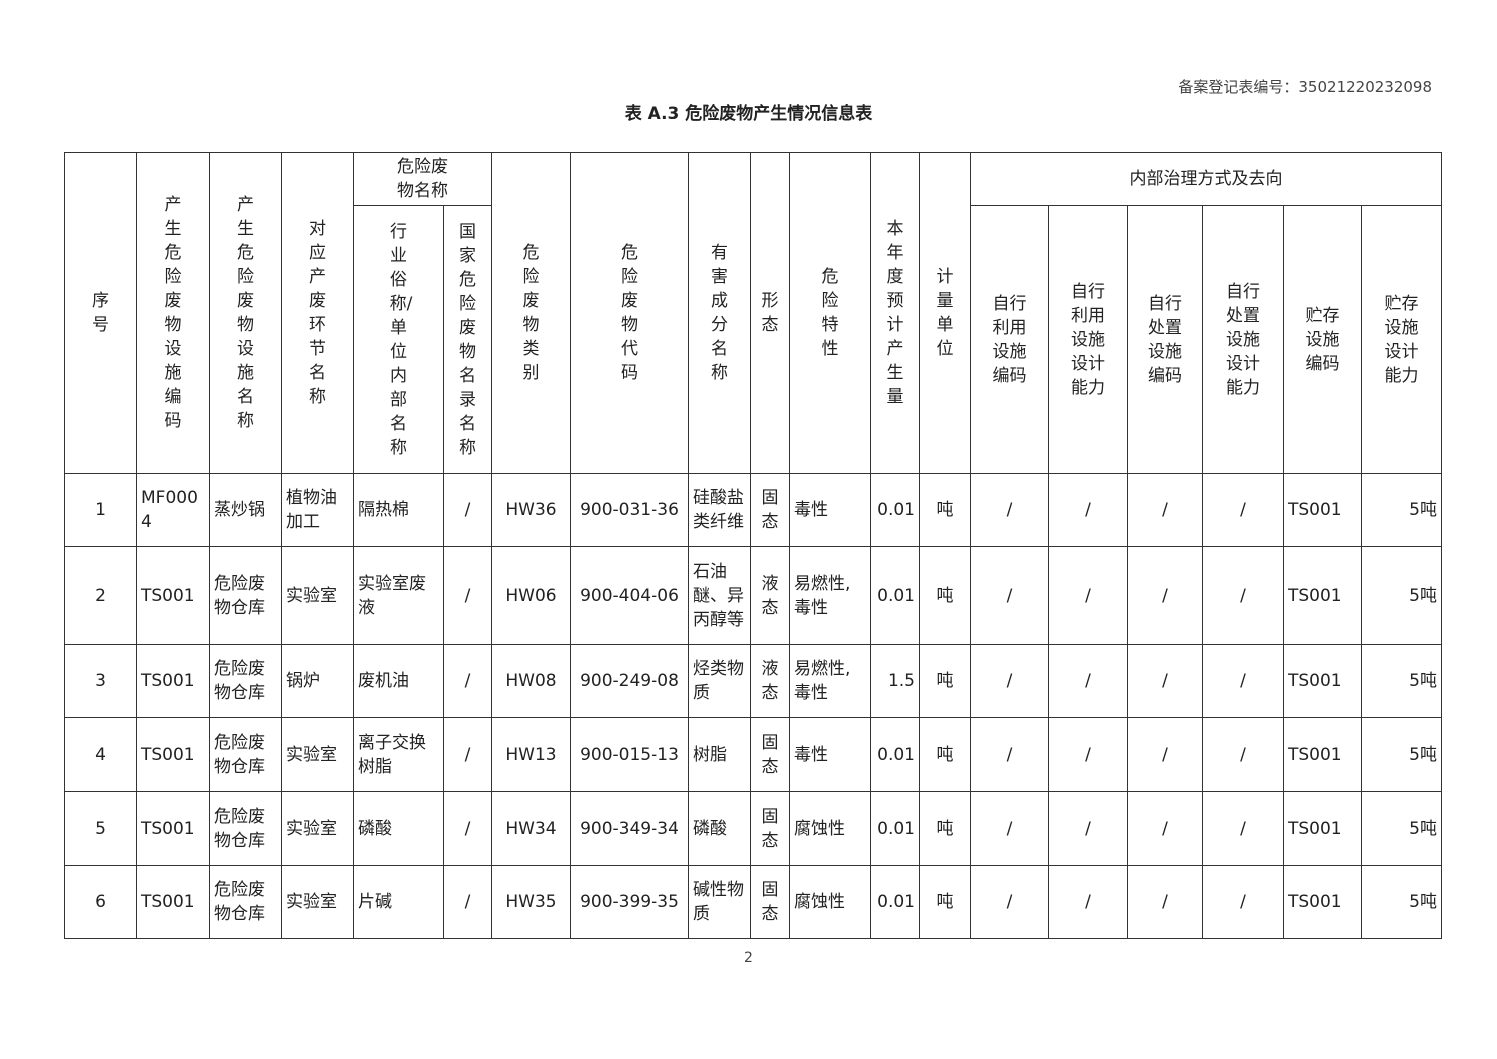  Describe the element at coordinates (173, 313) in the screenshot. I see `header-facility-code: 产生危险废物设施编码` at that location.